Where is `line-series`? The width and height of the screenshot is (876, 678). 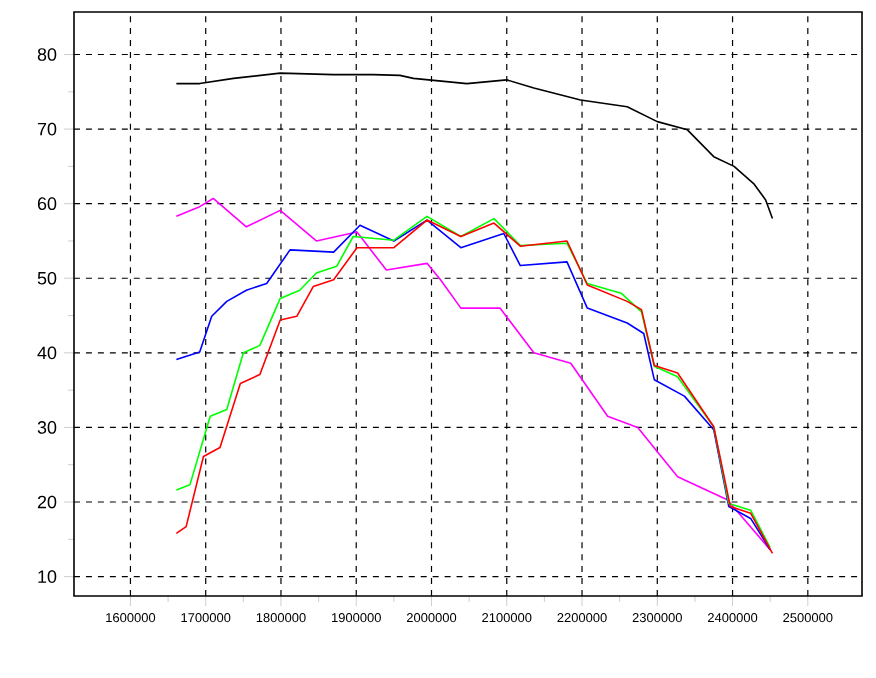 line-series is located at coordinates (474, 146).